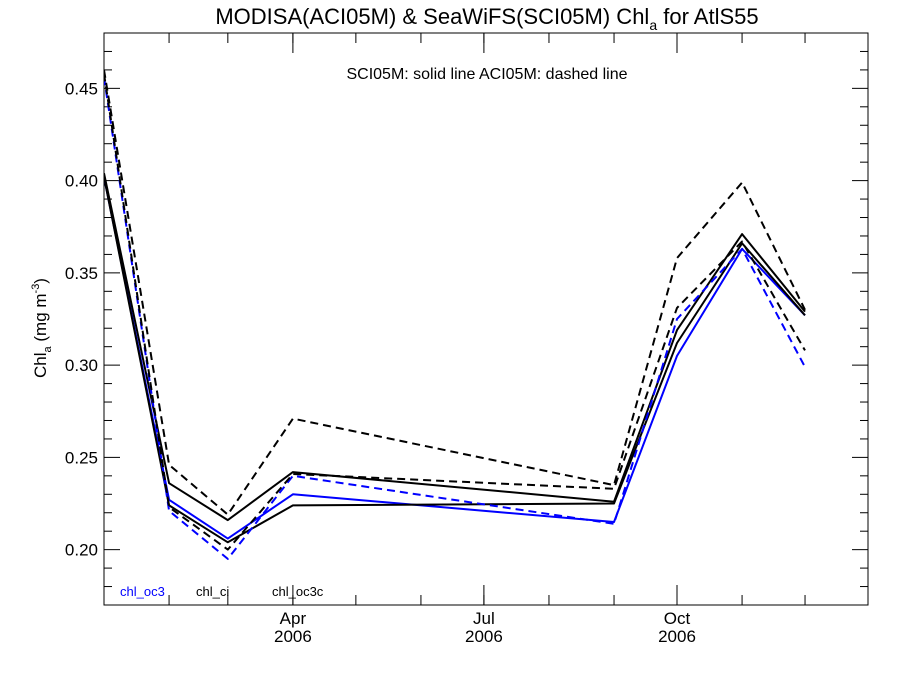  What do you see at coordinates (81, 457) in the screenshot?
I see `y-tick-label: 0.25` at bounding box center [81, 457].